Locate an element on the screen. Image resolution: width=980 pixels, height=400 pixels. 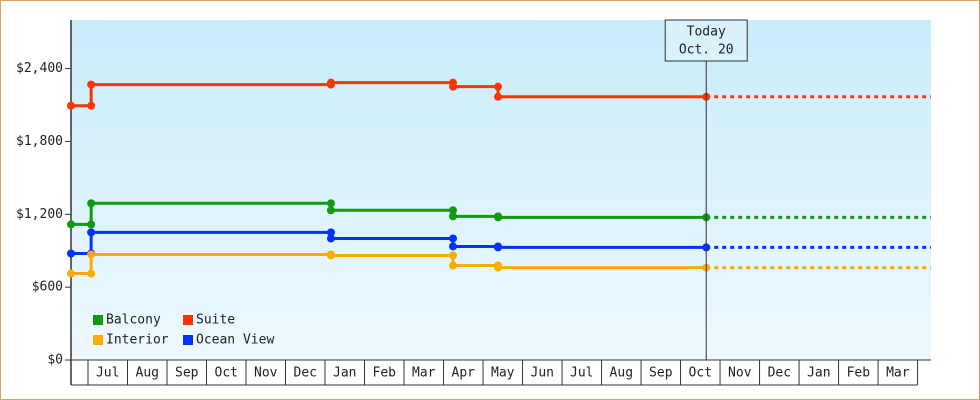
y-tick-label: $2,400 is located at coordinates (39, 68).